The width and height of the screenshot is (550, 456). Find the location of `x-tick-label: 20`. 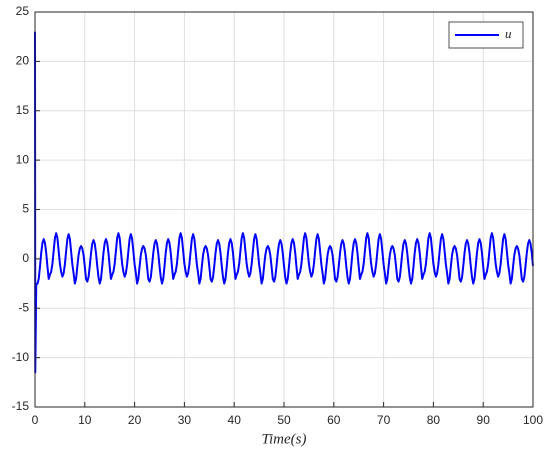

x-tick-label: 20 is located at coordinates (135, 420).